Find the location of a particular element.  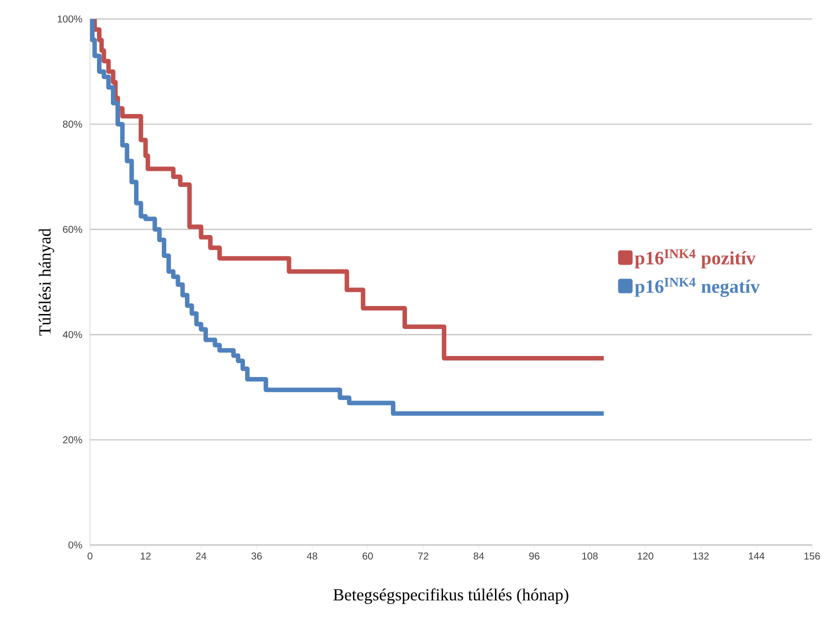

x-tick-label: 108 is located at coordinates (590, 556).